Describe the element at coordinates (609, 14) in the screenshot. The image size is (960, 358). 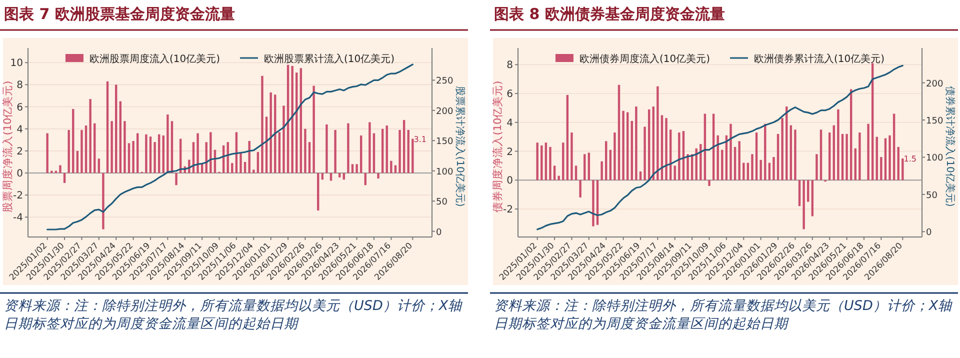
I see `chart-title: 图表 8 欧洲债券基金周度资金流量` at that location.